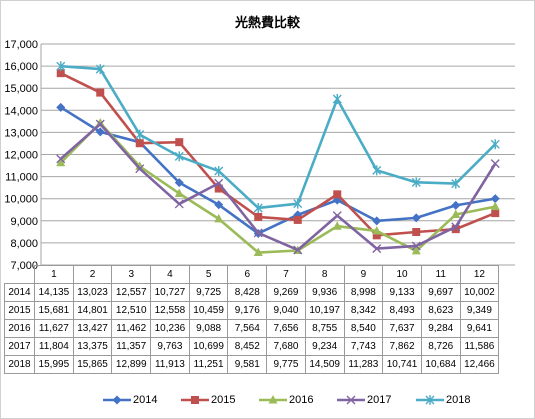  I want to click on y-tick-label: 7,000, so click(24, 266).